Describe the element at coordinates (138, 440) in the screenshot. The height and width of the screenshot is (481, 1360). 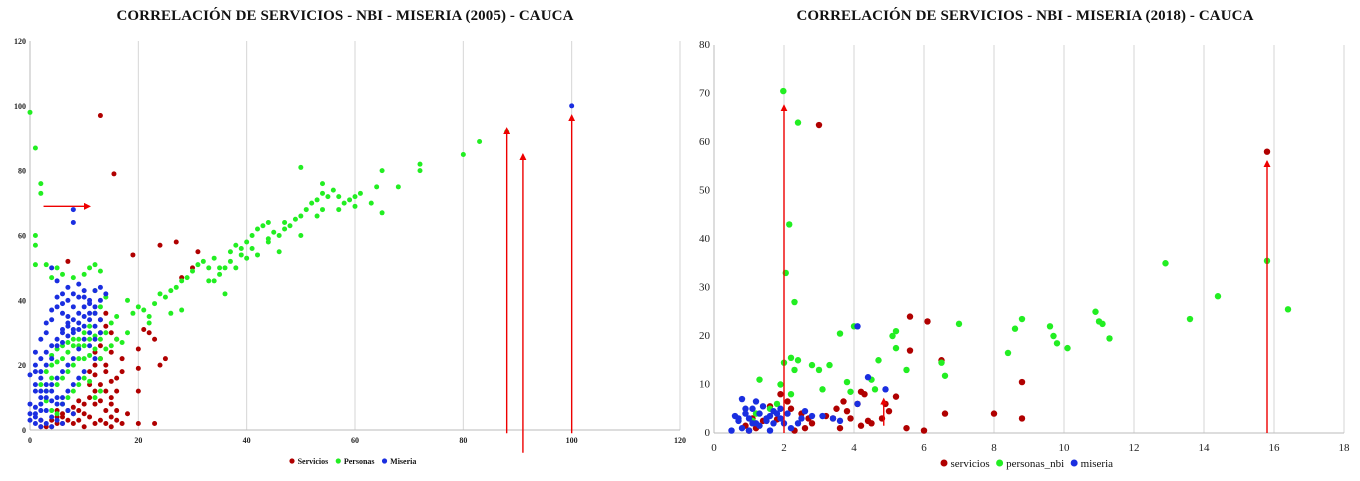
I see `x-tick-label: 20` at that location.